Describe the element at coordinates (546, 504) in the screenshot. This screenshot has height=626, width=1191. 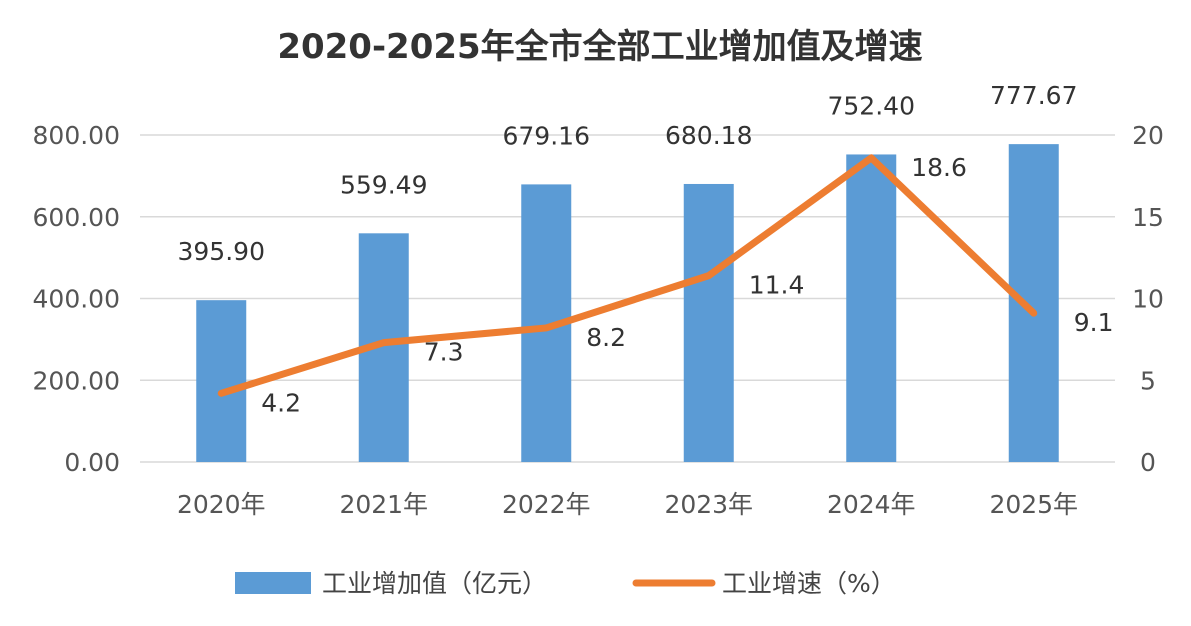
I see `x-axis-tick-label: 2022年` at that location.